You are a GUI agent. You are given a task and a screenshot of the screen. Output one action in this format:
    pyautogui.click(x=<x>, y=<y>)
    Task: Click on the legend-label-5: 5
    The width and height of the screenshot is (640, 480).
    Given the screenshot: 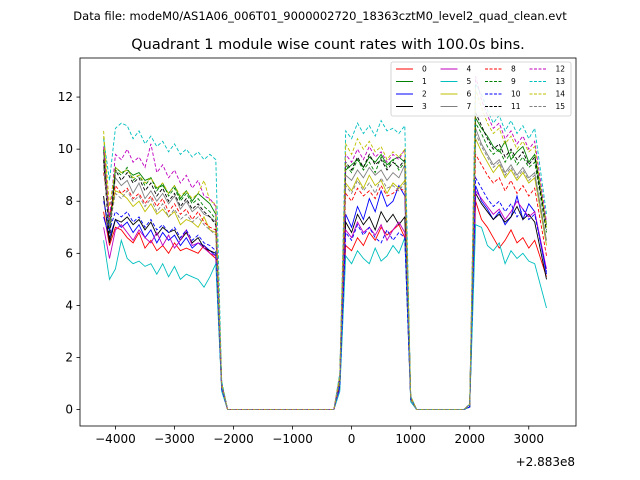 What is the action you would take?
    pyautogui.click(x=469, y=81)
    